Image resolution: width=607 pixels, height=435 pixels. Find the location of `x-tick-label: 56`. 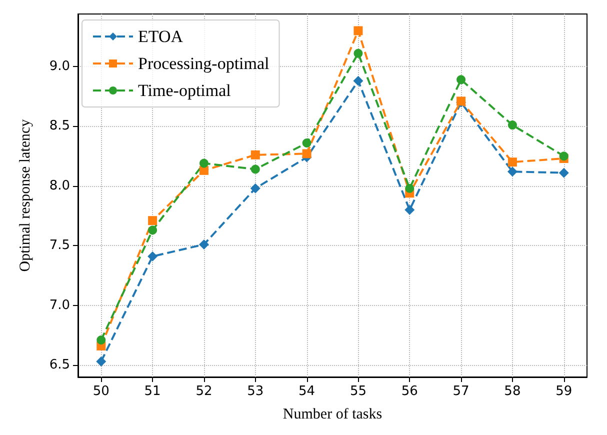

x-tick-label: 56 is located at coordinates (409, 391).